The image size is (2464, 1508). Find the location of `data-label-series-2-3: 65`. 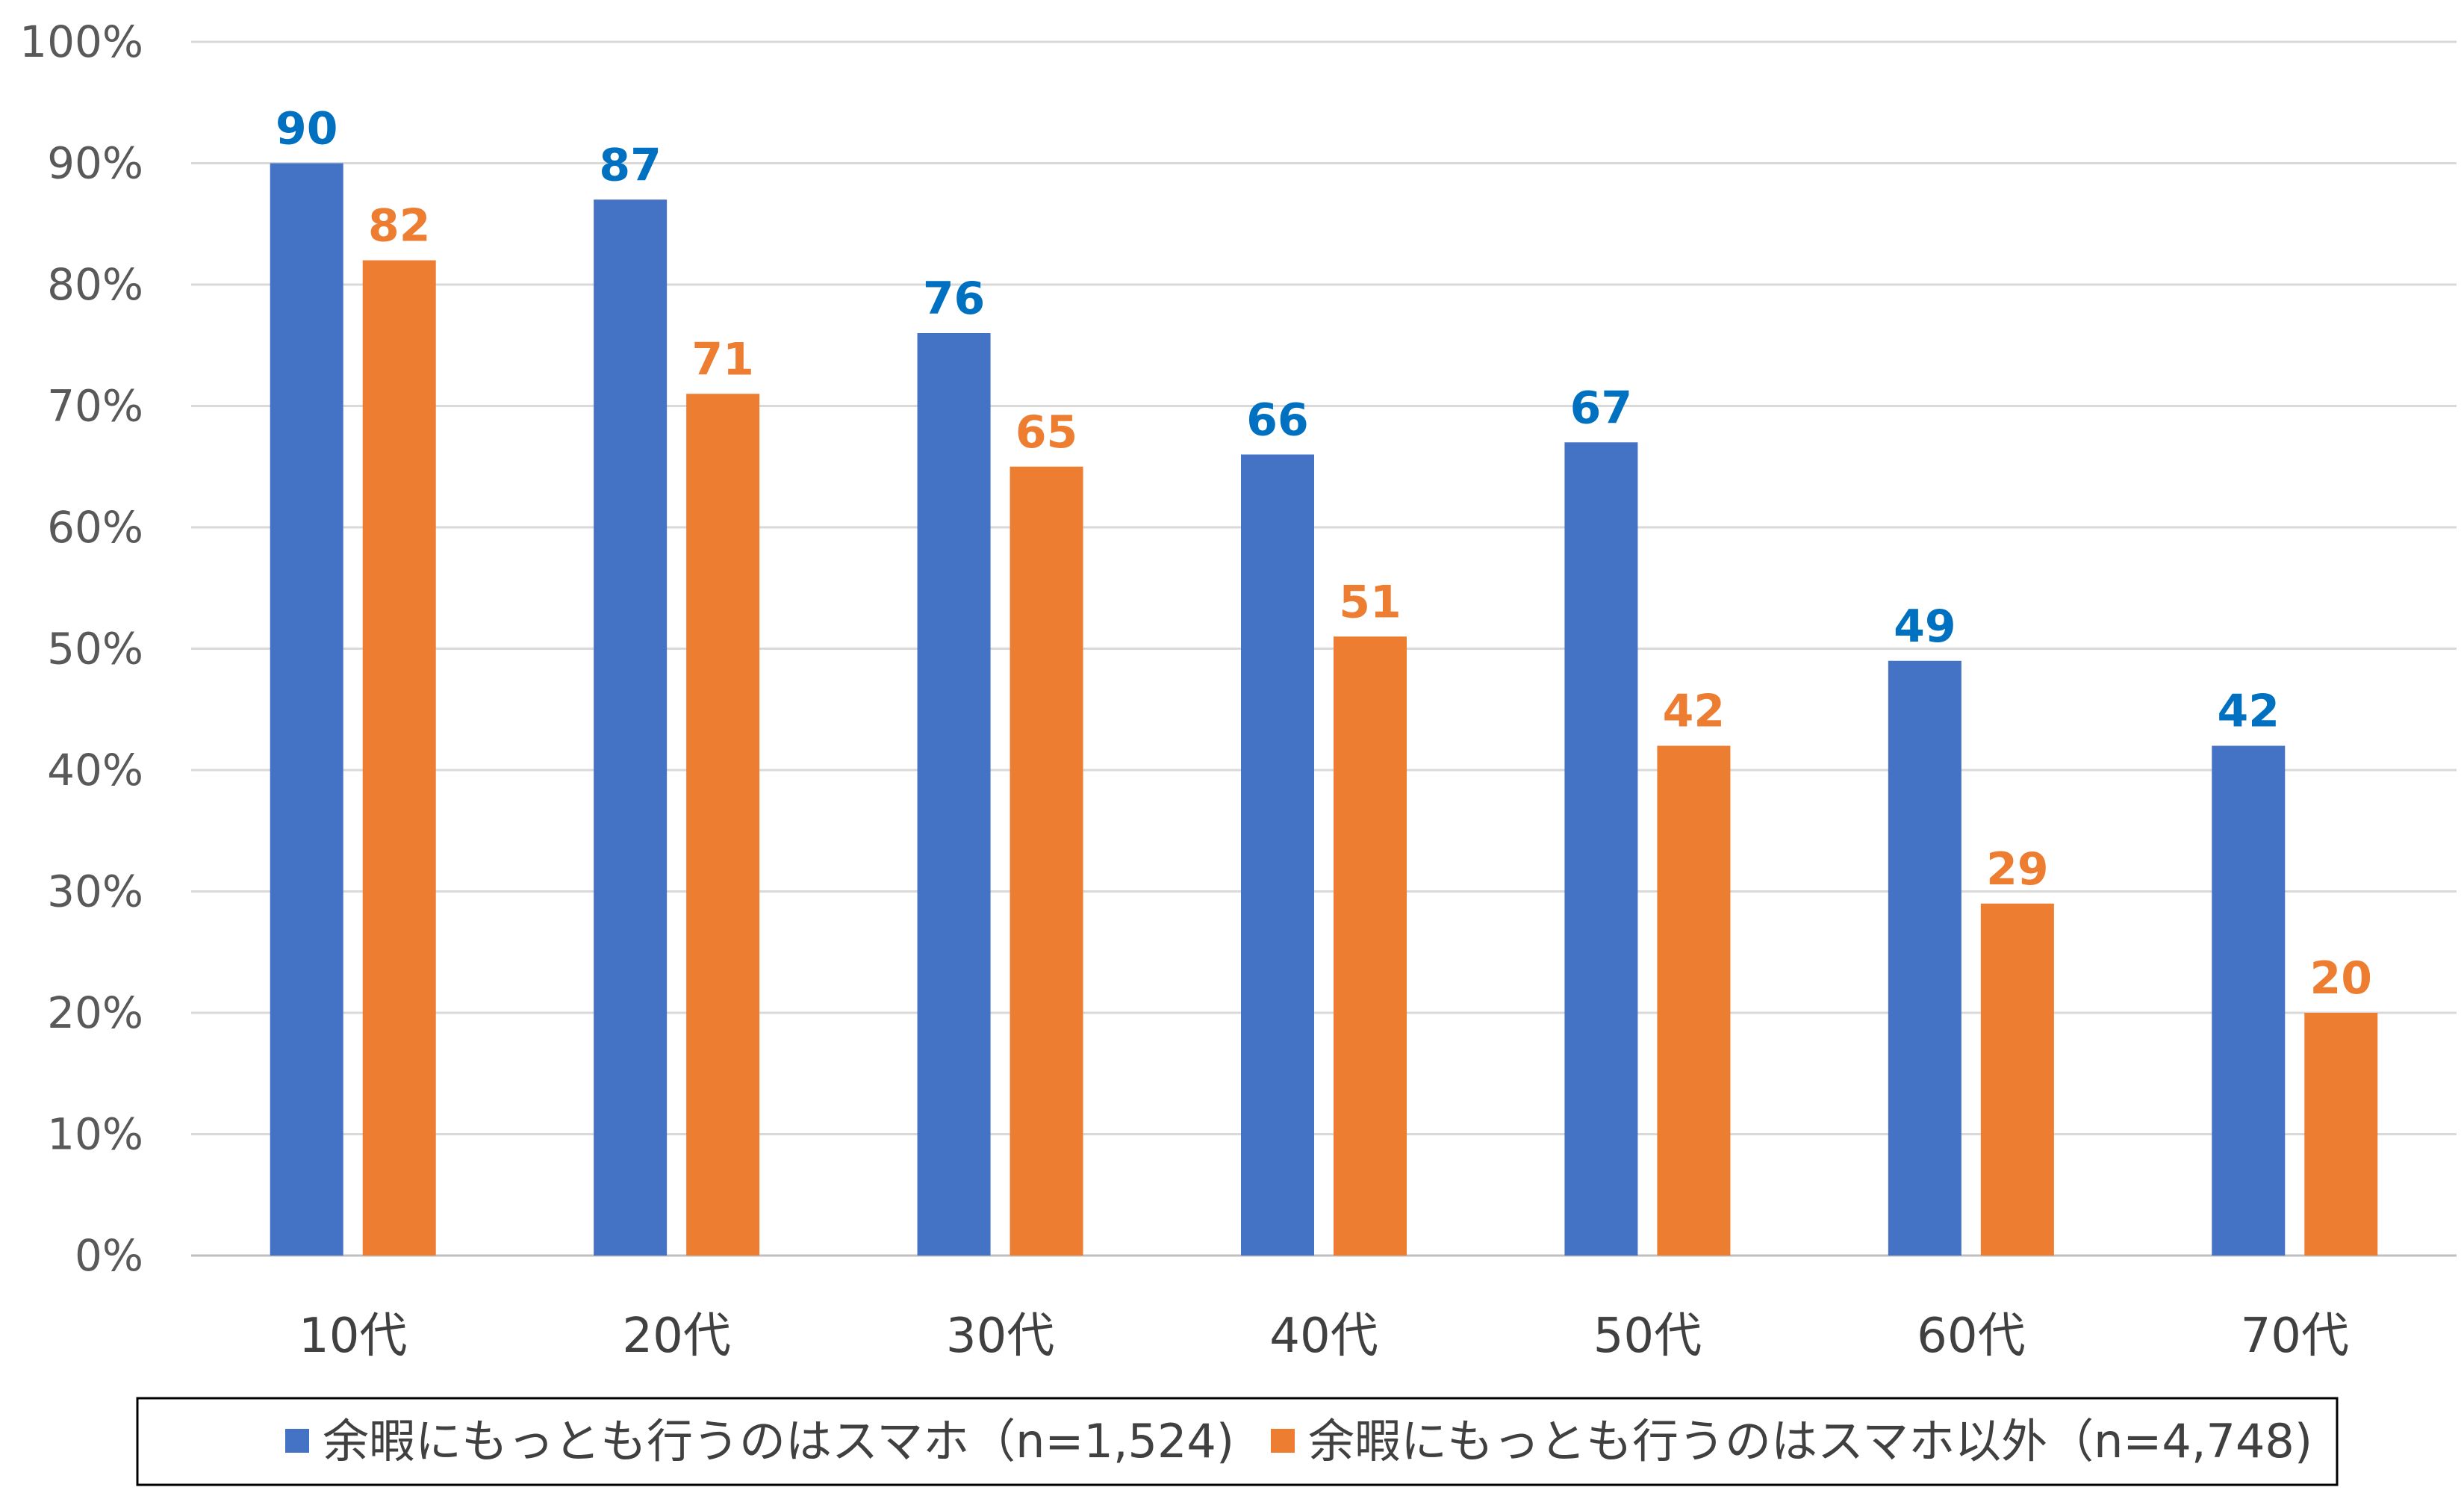

data-label-series-2-3: 65 is located at coordinates (1046, 433).